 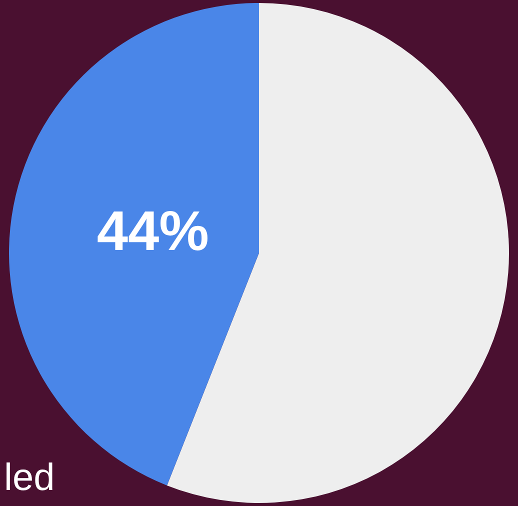 What do you see at coordinates (152, 230) in the screenshot?
I see `data-label: 44%` at bounding box center [152, 230].